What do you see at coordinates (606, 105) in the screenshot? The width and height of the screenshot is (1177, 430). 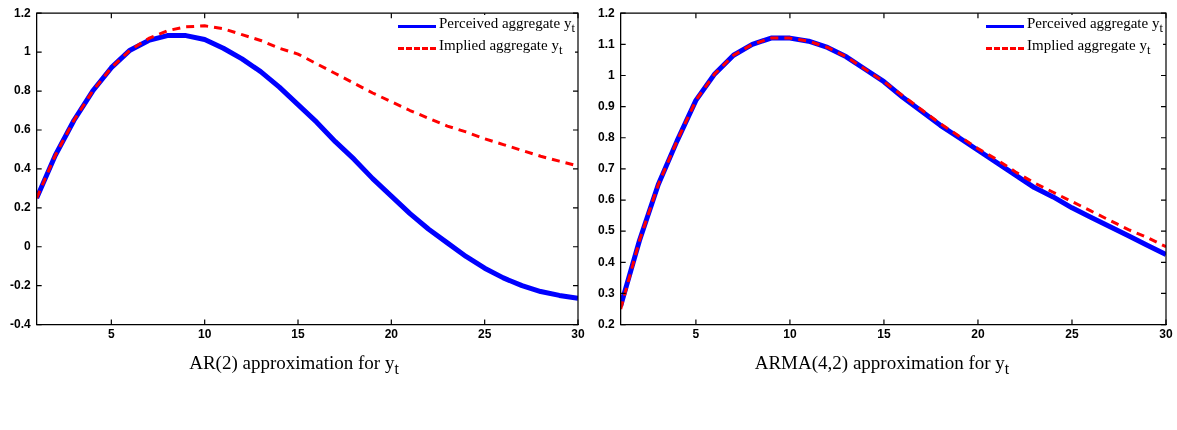 I see `y-tick-label: 0.9` at bounding box center [606, 105].